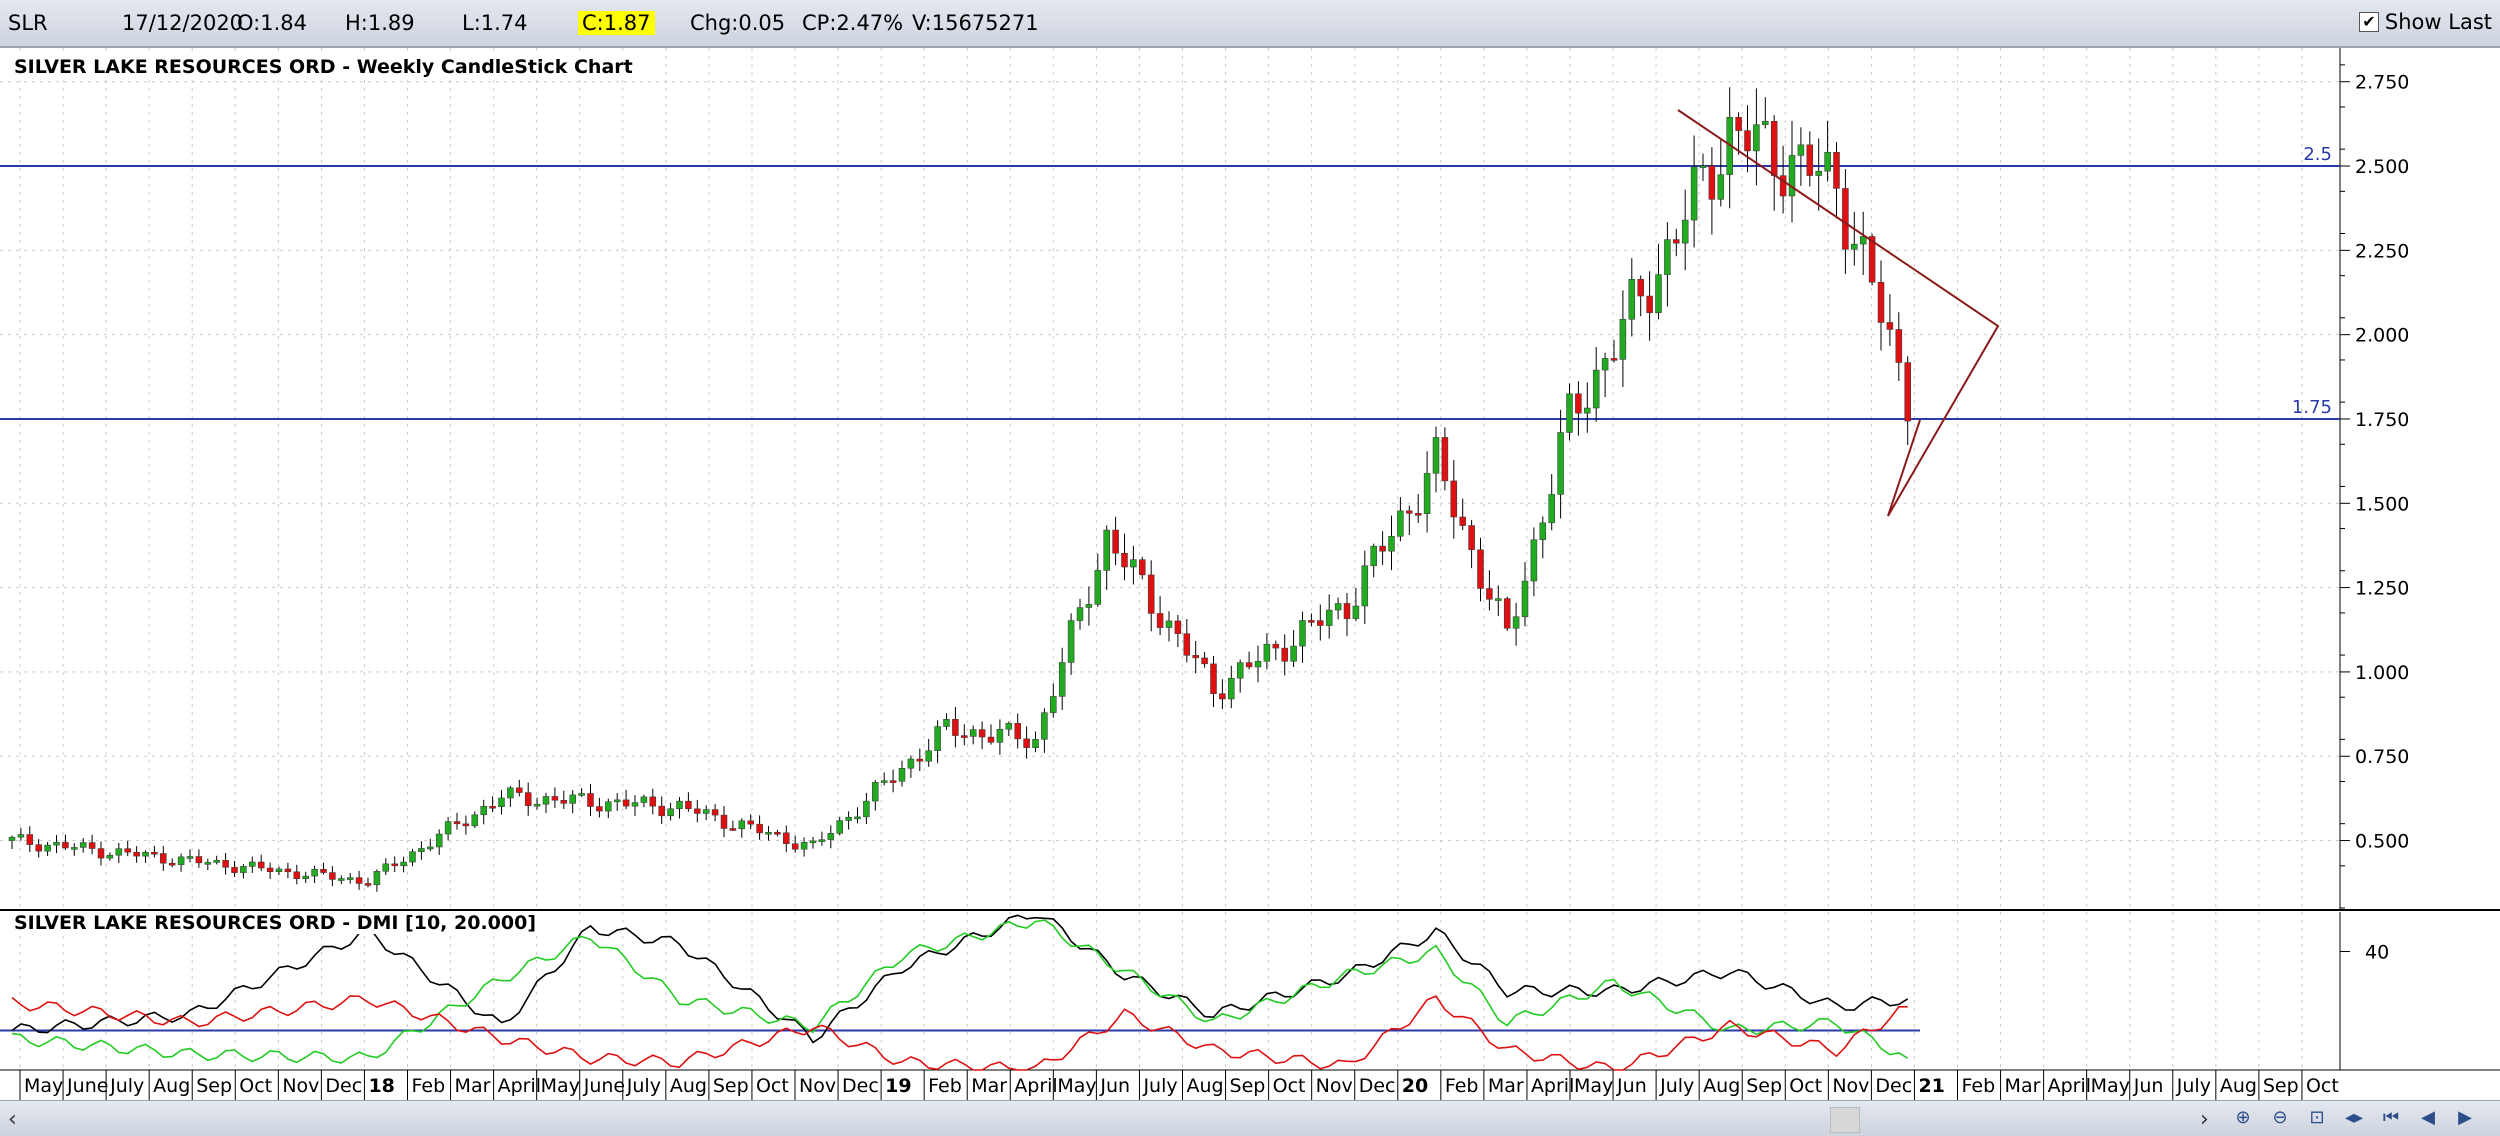 The width and height of the screenshot is (2500, 1136). I want to click on scroll-right-icon: ›, so click(2204, 1119).